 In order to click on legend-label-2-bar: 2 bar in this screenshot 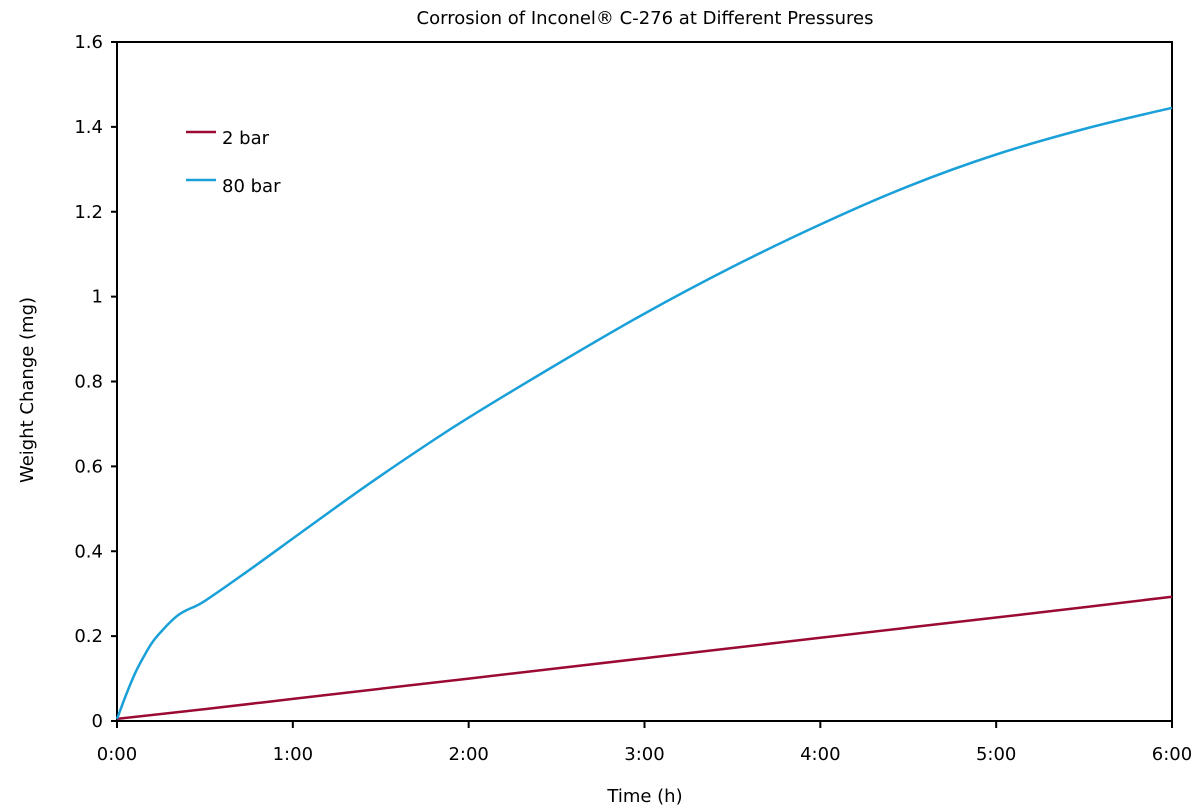, I will do `click(246, 138)`.